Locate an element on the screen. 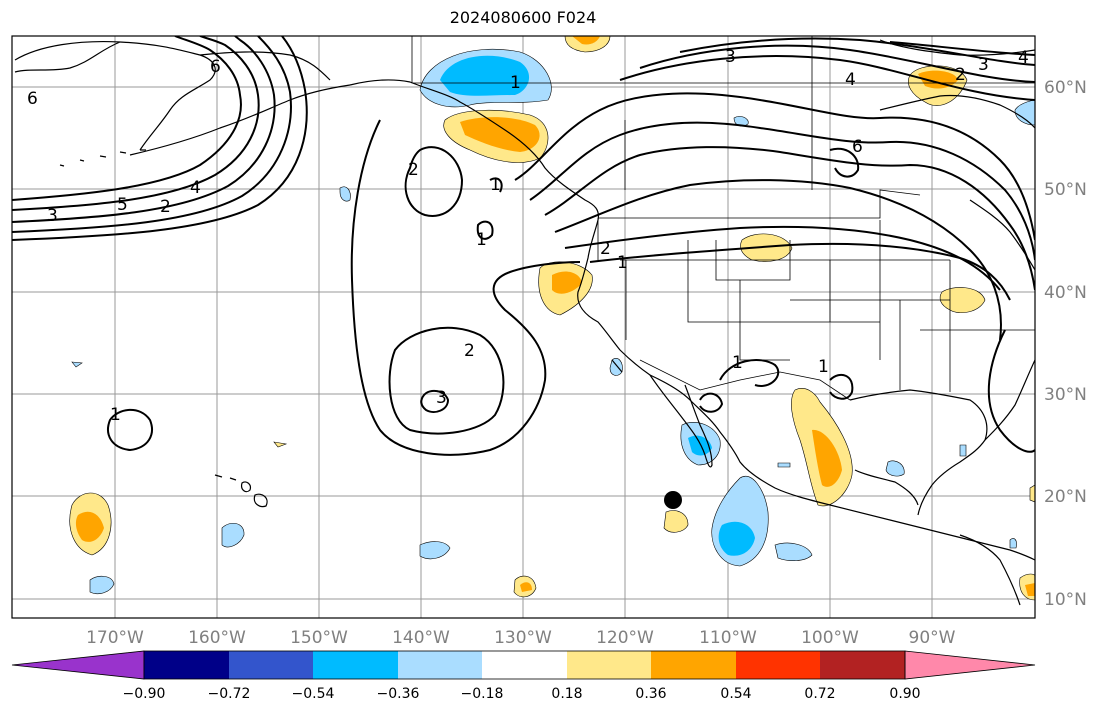 This screenshot has width=1105, height=712. contour-label-2c: 2 is located at coordinates (469, 351).